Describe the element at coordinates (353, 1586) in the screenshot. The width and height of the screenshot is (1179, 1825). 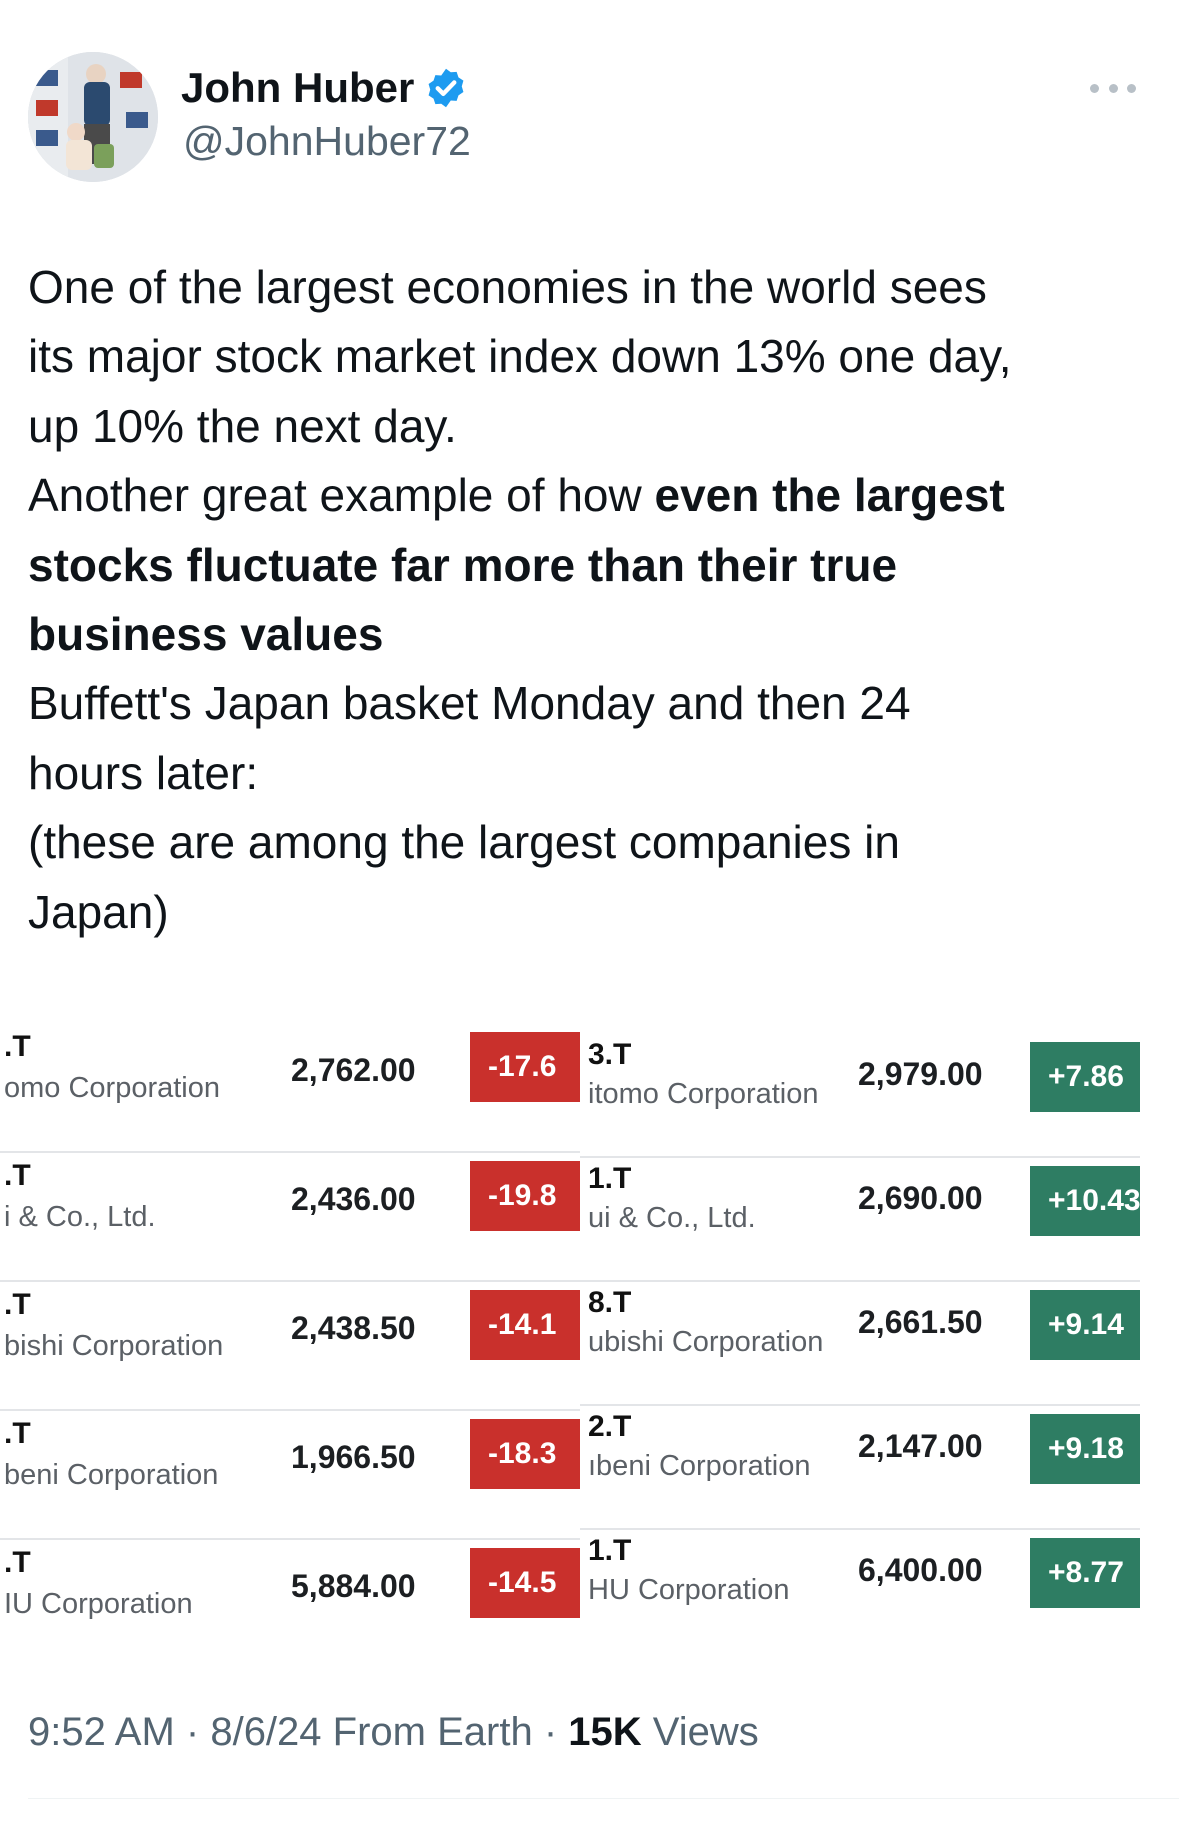
I see `stock-price: 5,884.00` at that location.